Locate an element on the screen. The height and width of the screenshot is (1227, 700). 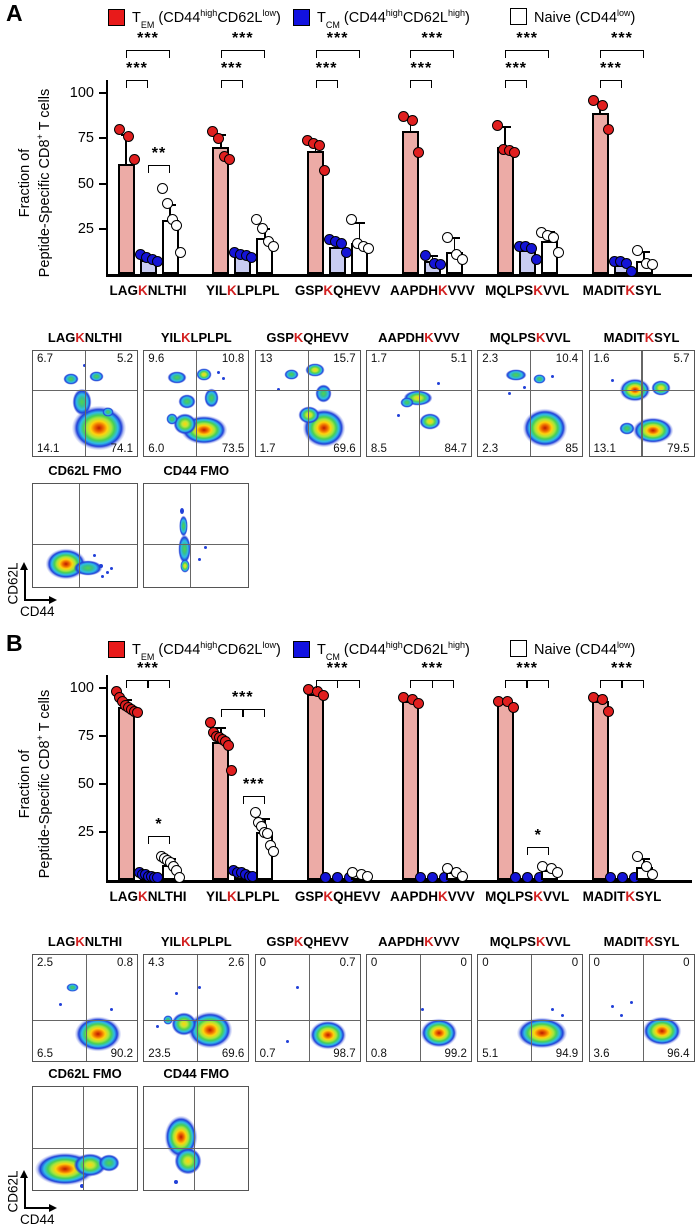
flow-y-axis-arrowhead is located at coordinates (24, 1174).